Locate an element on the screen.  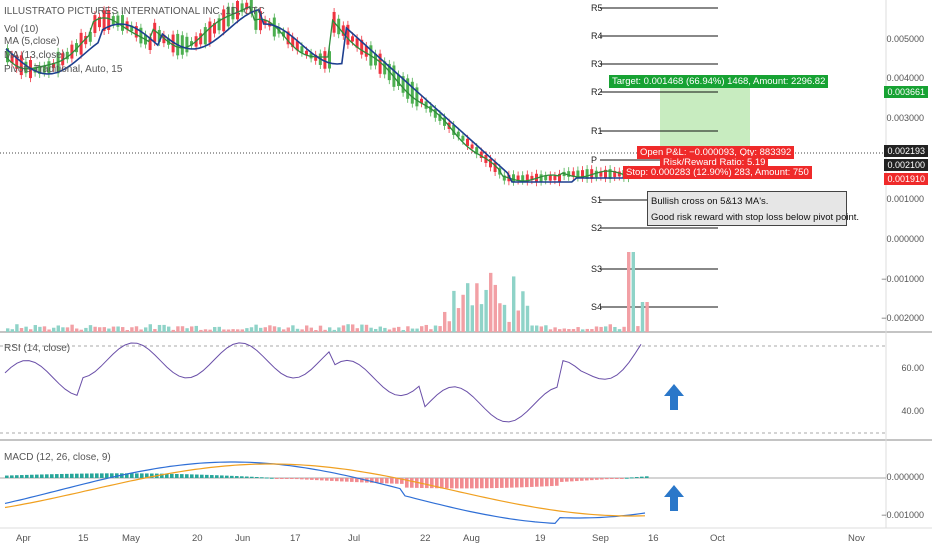
price-tick: 0.004000 is located at coordinates (905, 78).